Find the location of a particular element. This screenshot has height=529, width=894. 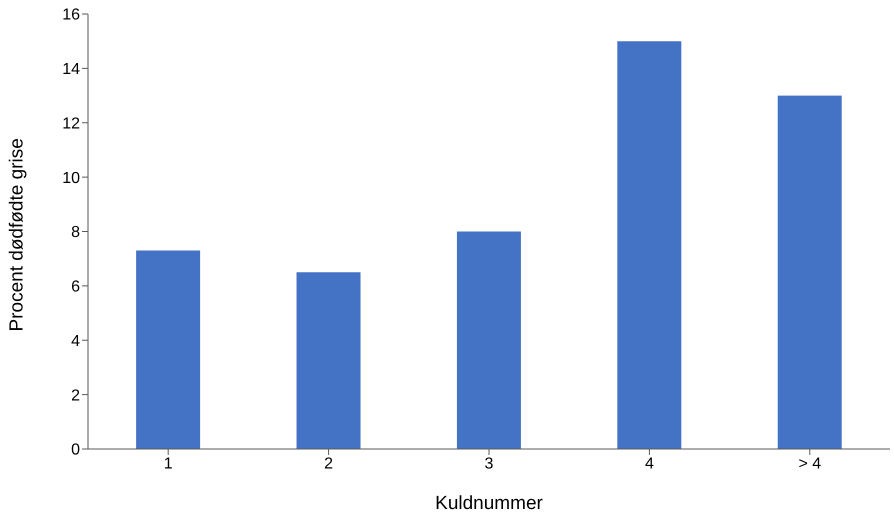

y-tick-label: 10 is located at coordinates (71, 178).